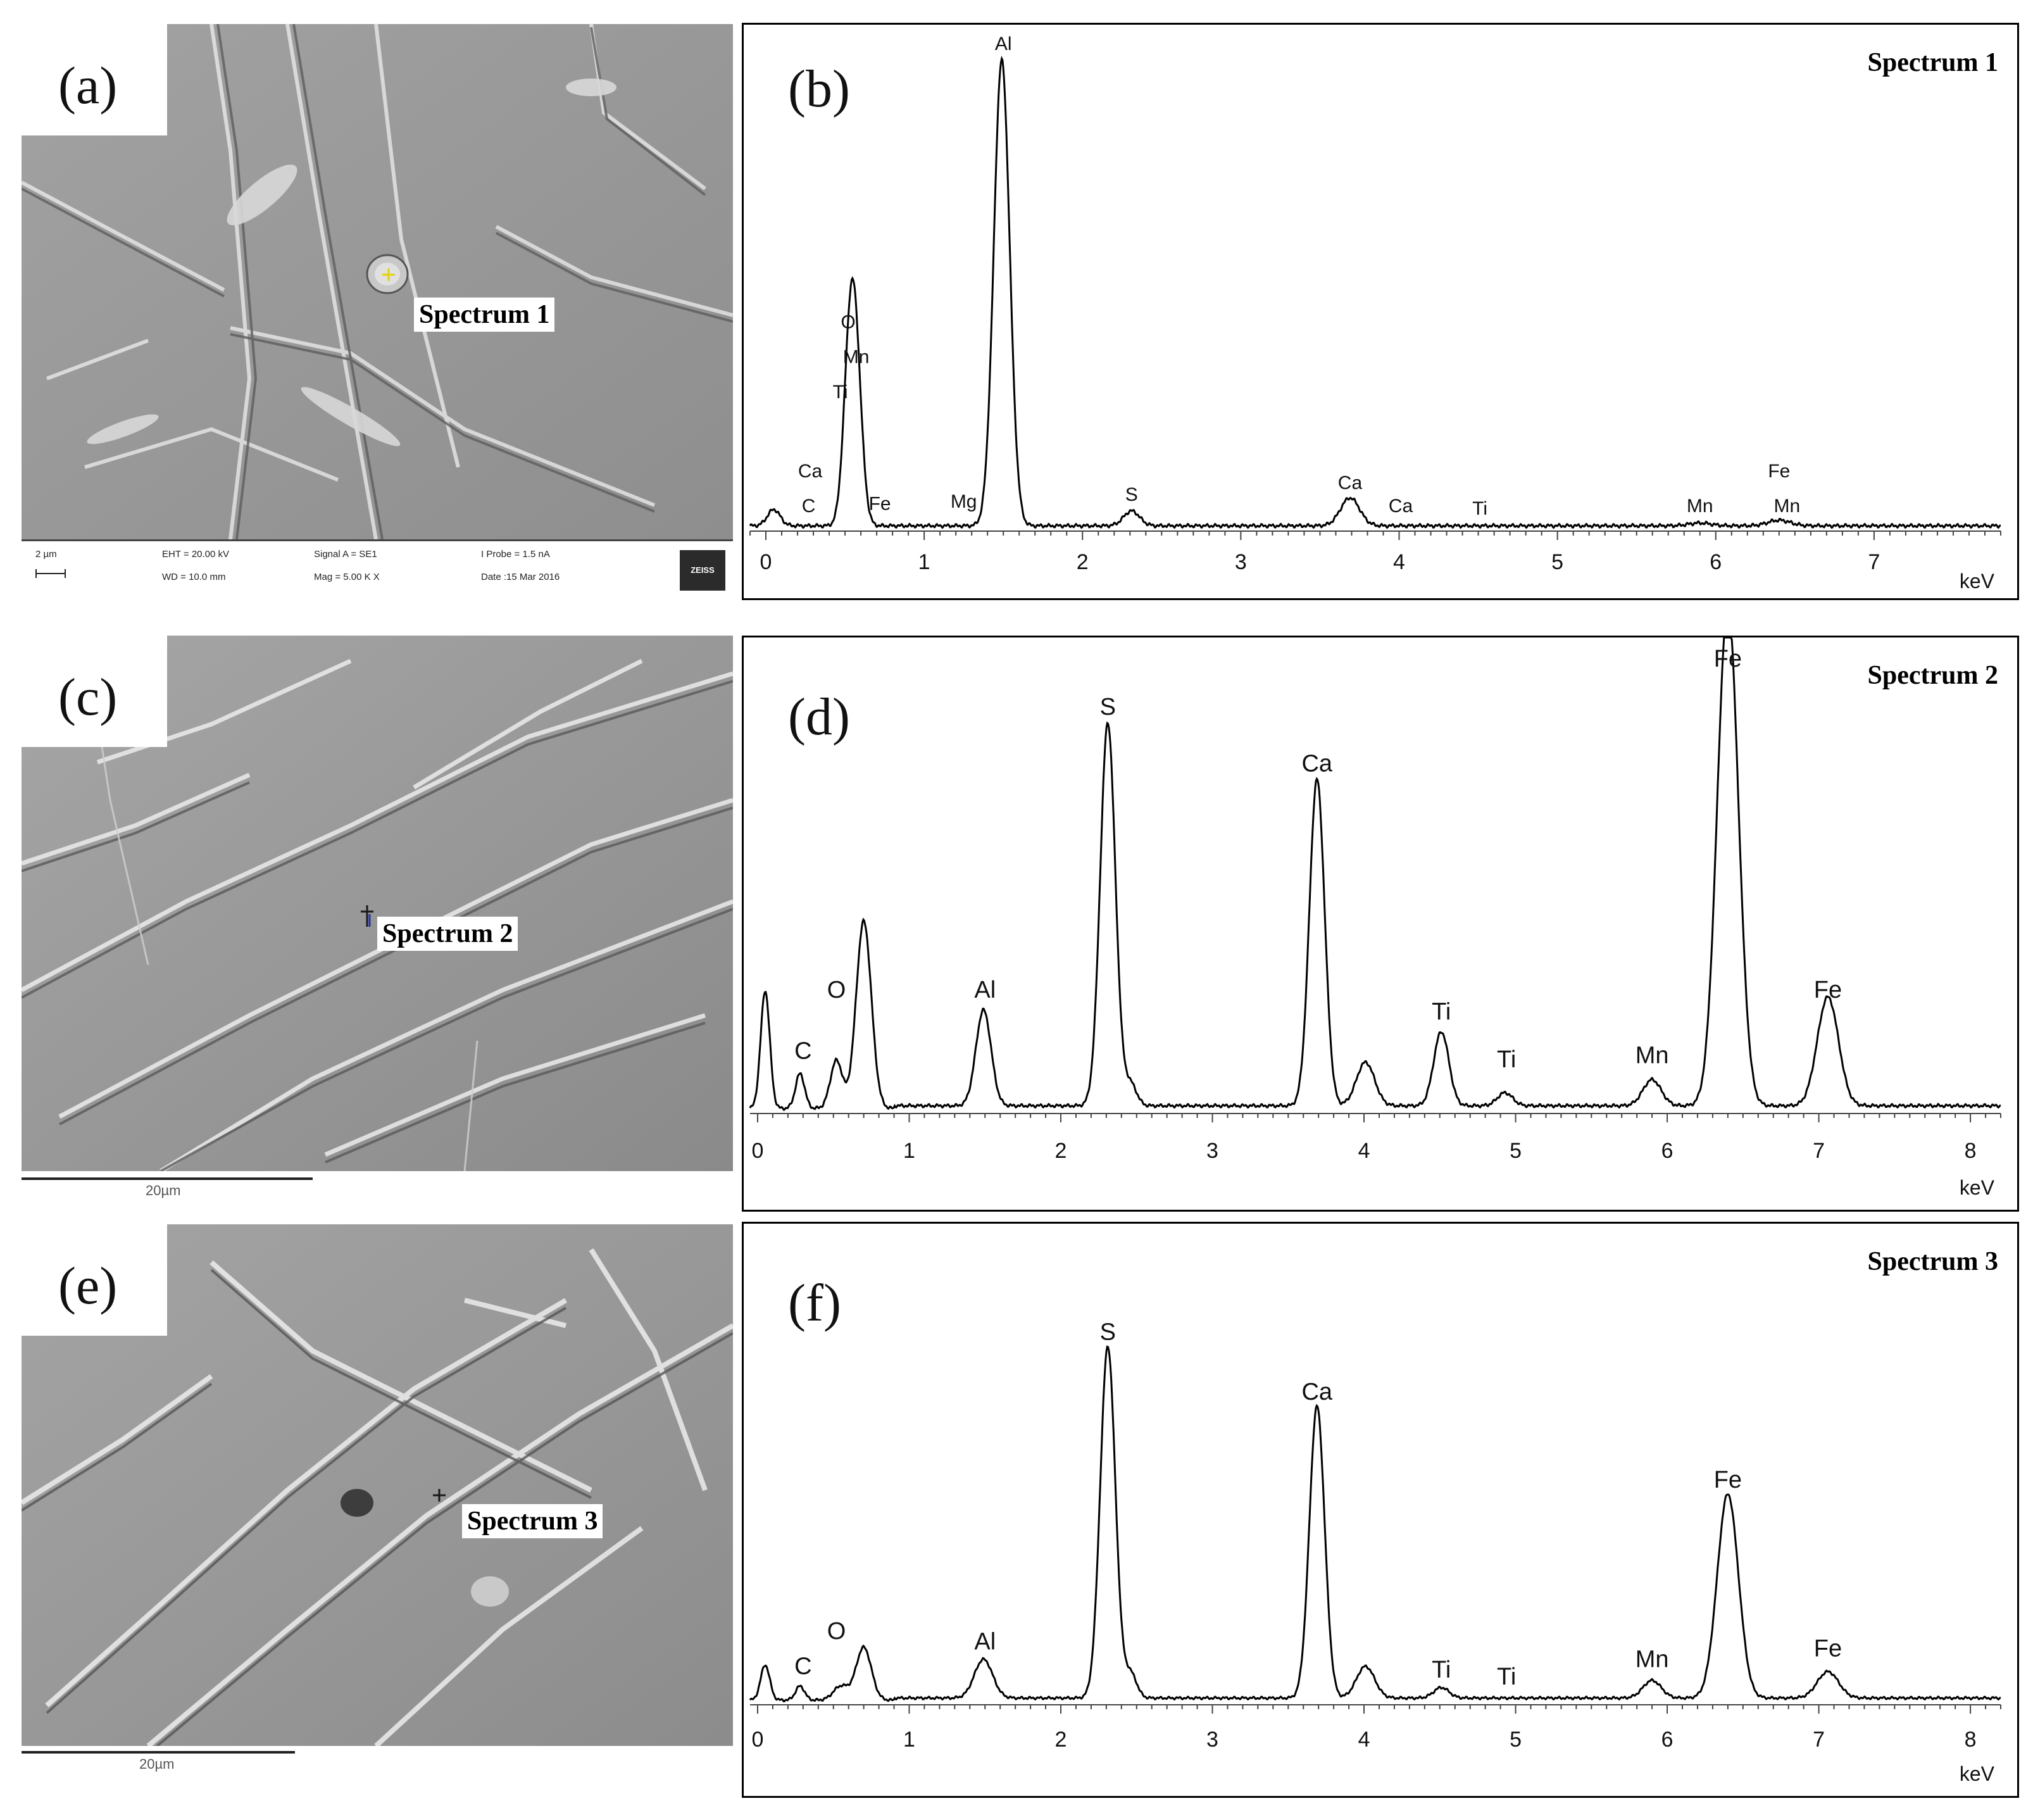  I want to click on x-tick-label: 8, so click(1971, 1151).